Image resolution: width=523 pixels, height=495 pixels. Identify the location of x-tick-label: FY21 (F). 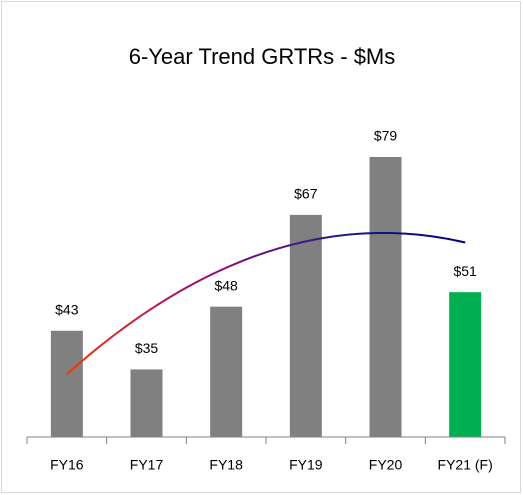
(465, 465).